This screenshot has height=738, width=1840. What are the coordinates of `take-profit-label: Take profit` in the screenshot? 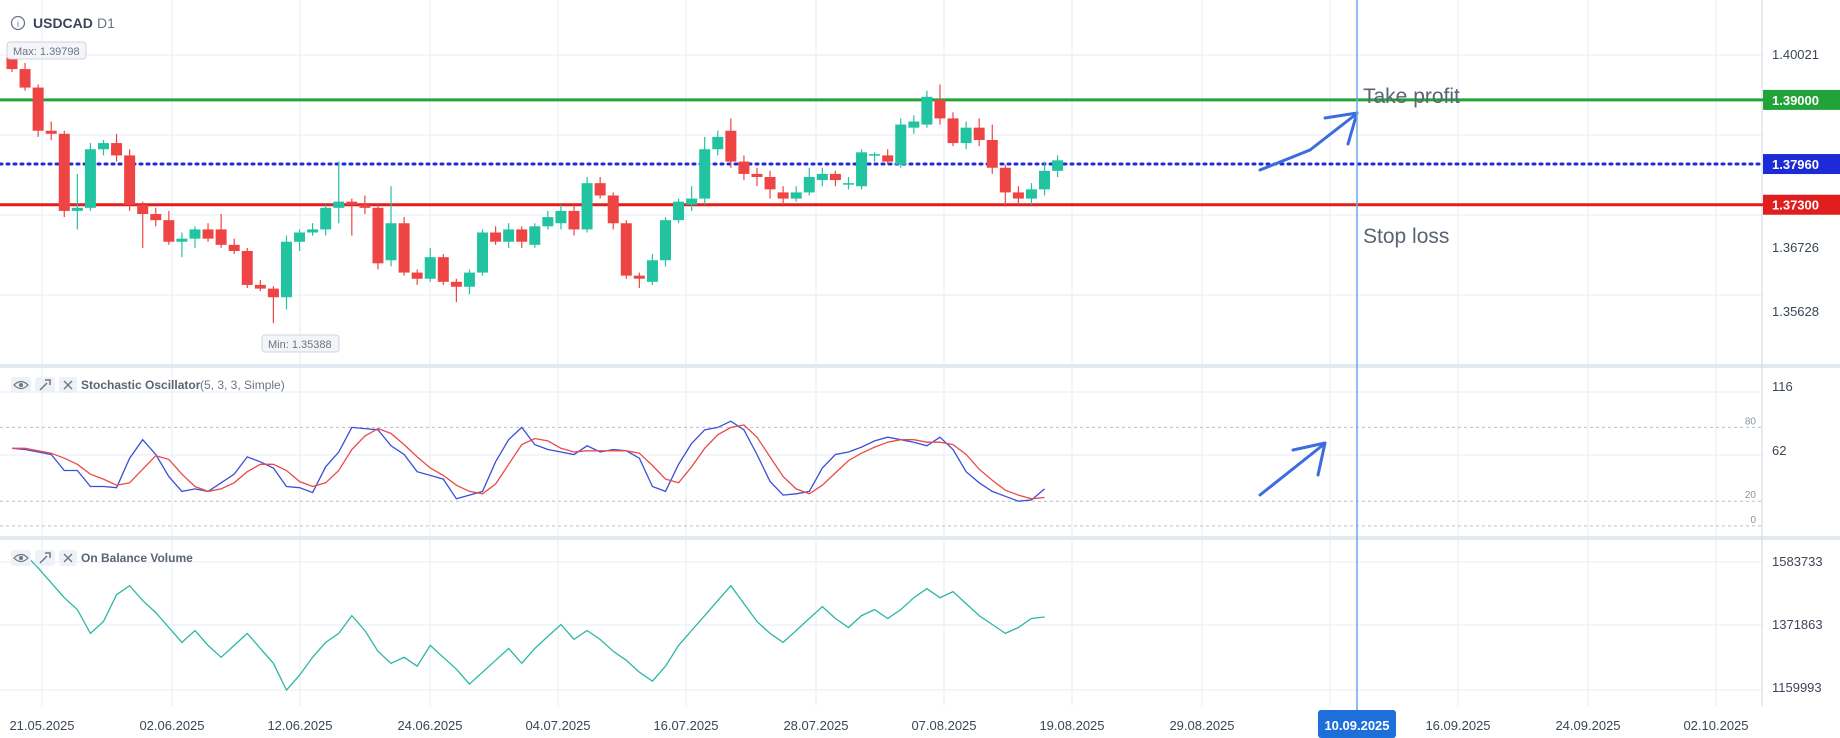 It's located at (1411, 96).